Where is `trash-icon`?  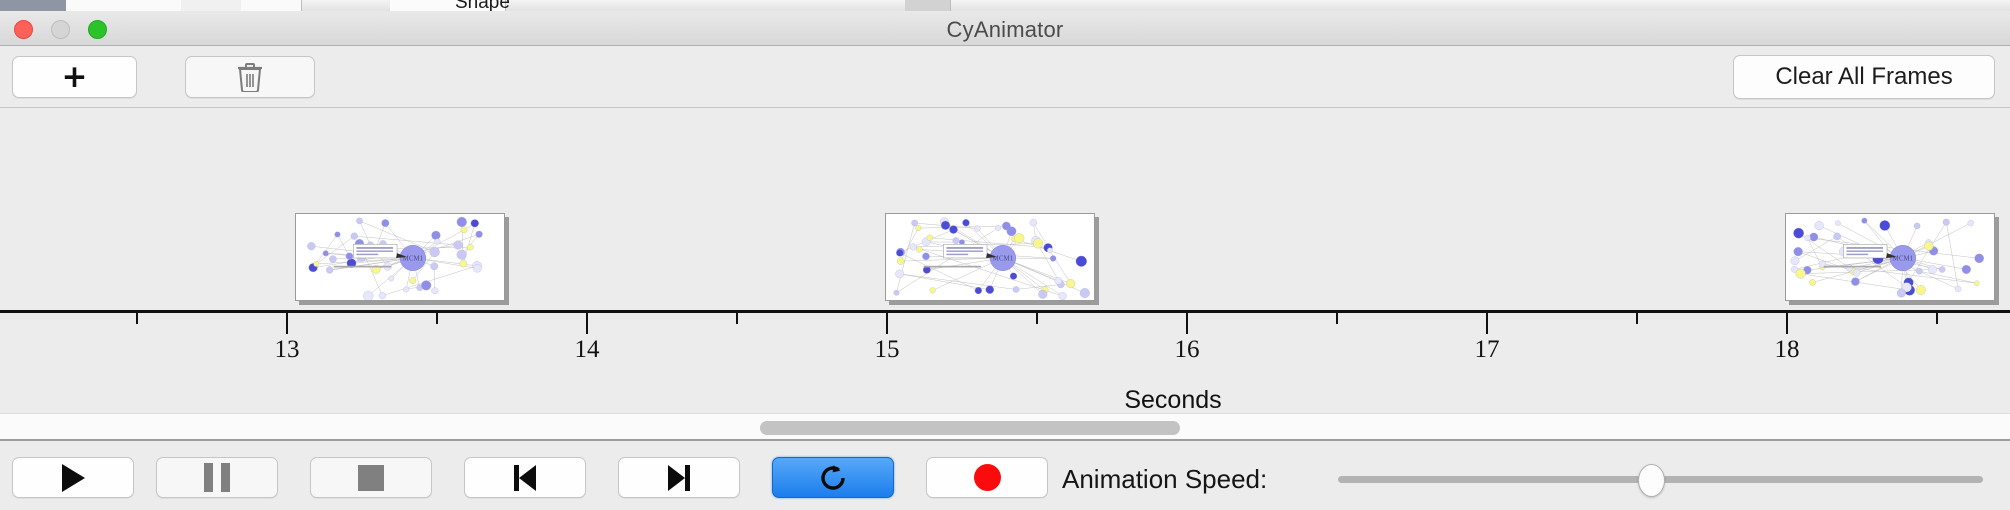
trash-icon is located at coordinates (250, 77).